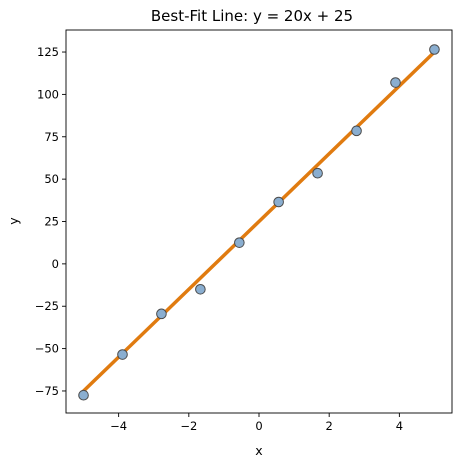 This screenshot has height=462, width=461. I want to click on y-tick-label: 125, so click(48, 52).